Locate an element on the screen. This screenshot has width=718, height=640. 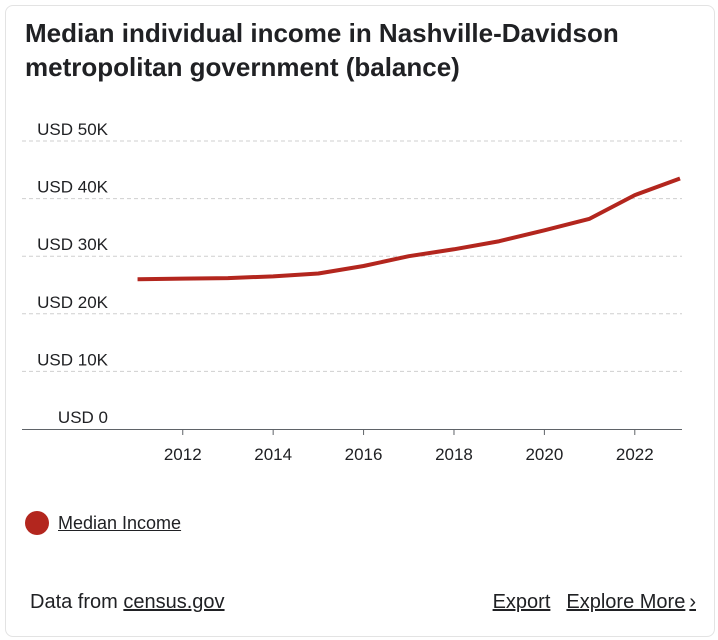
y-tick-label: USD 50K is located at coordinates (73, 129).